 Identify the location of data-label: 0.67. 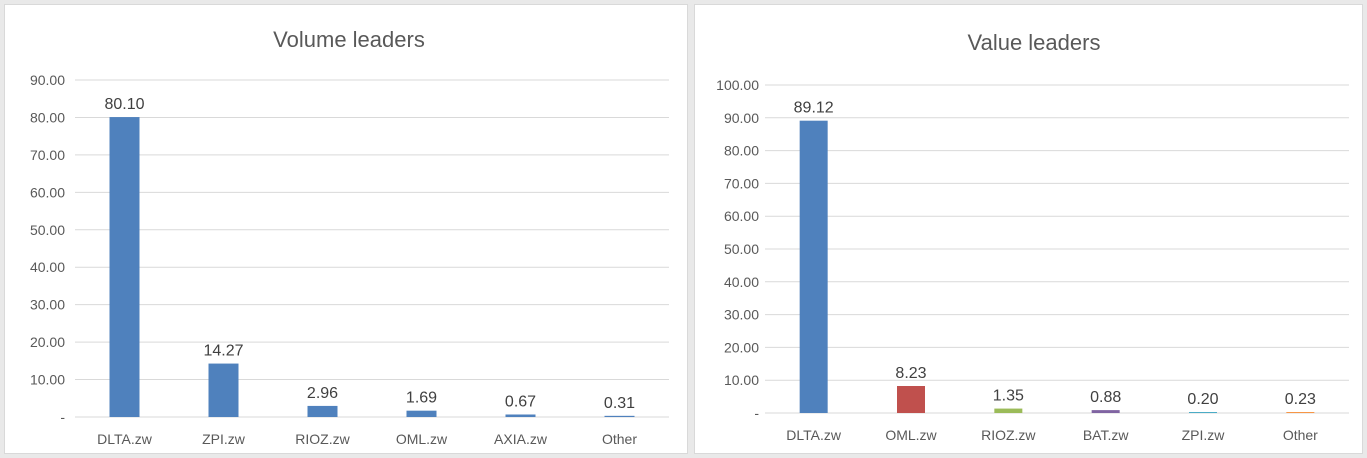
(520, 401).